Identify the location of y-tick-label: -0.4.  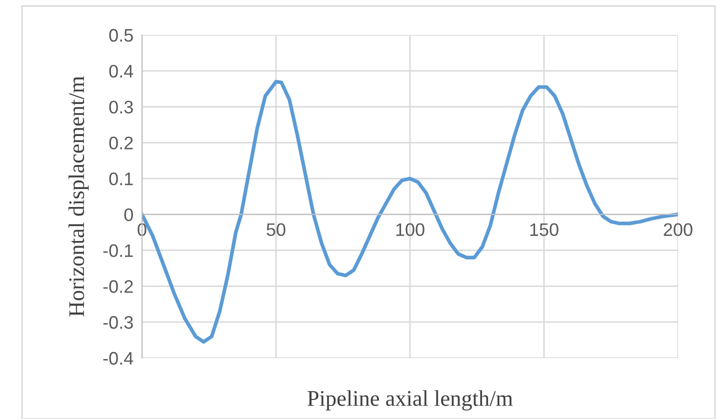
(118, 358).